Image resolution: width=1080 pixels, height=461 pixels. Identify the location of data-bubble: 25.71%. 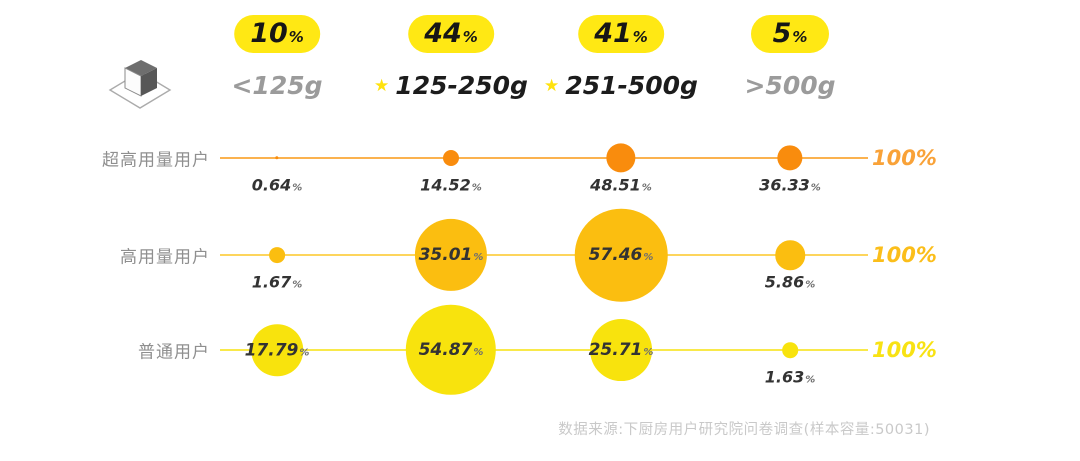
(621, 350).